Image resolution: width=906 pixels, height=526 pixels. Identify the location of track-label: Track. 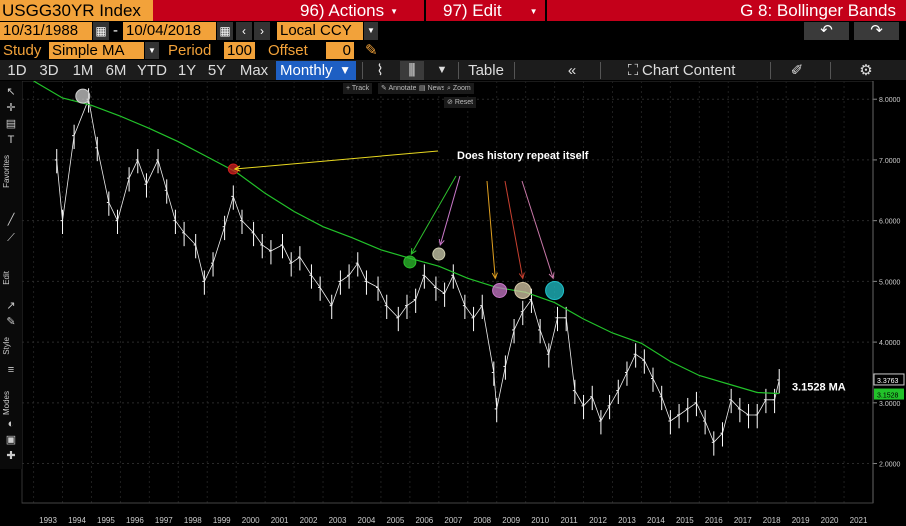
(360, 88).